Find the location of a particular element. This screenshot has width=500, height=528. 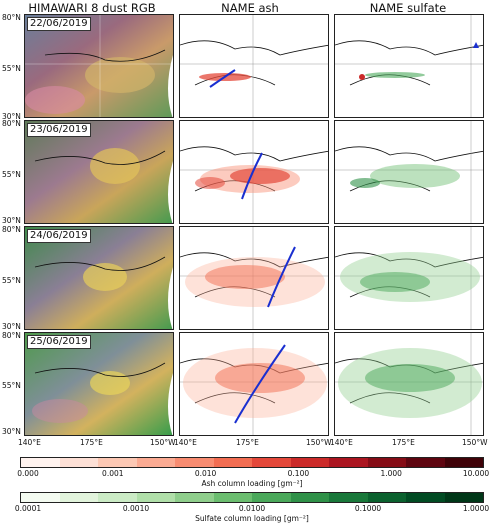

colorbar-tick-label: 0.010 is located at coordinates (205, 473).